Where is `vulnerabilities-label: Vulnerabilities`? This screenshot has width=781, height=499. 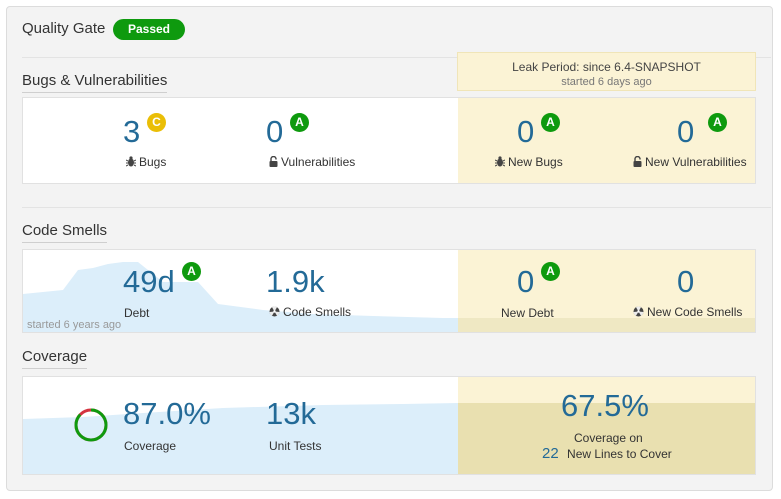
vulnerabilities-label: Vulnerabilities is located at coordinates (312, 162).